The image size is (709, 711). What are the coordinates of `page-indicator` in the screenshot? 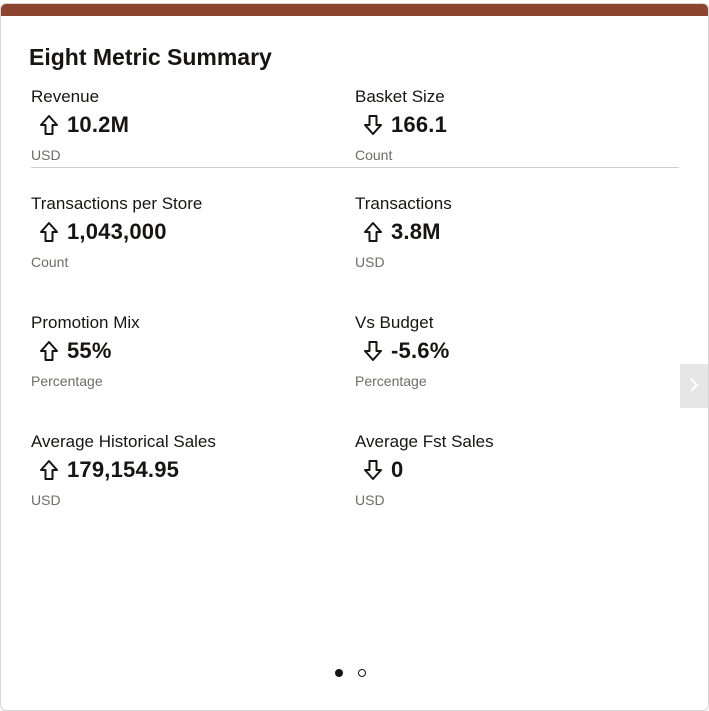 It's located at (350, 673).